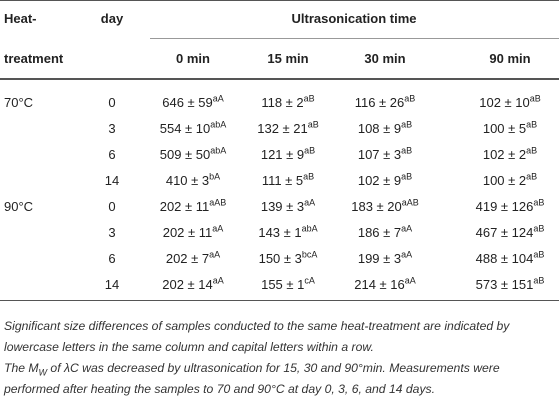 The width and height of the screenshot is (559, 400). Describe the element at coordinates (379, 232) in the screenshot. I see `value-text: 186 ± 7` at that location.